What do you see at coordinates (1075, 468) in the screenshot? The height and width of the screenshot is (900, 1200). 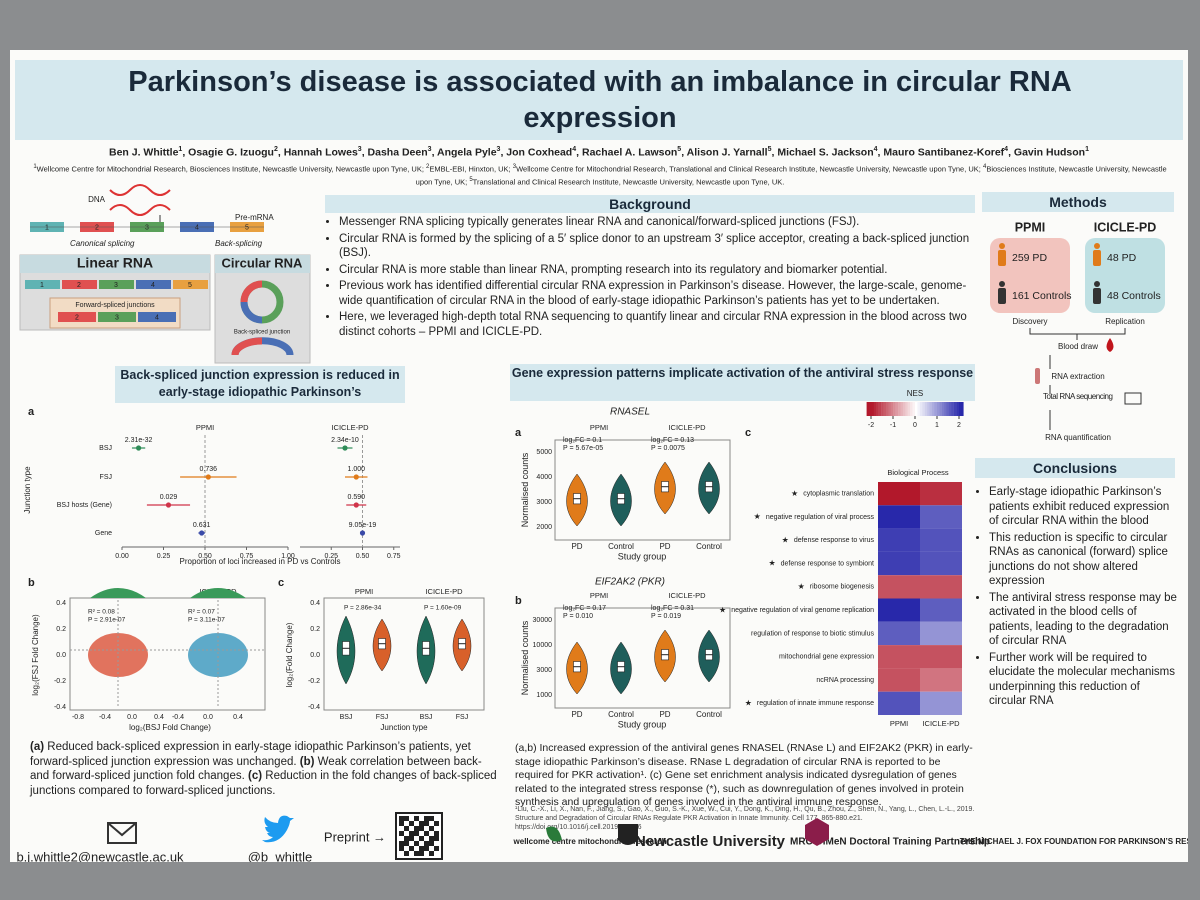 I see `section-heading: Conclusions` at bounding box center [1075, 468].